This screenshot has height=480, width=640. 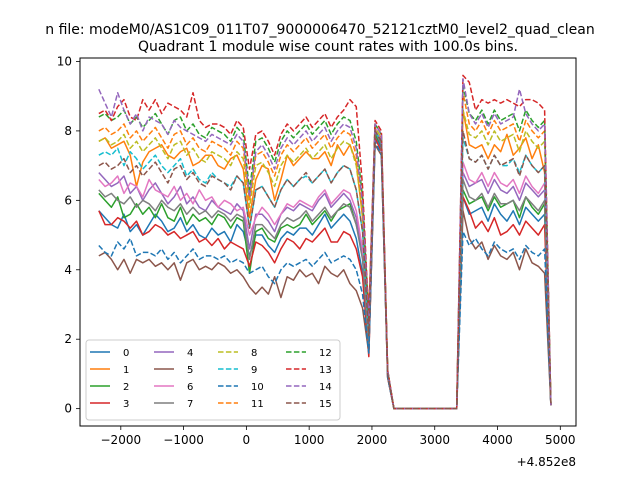 What do you see at coordinates (434, 440) in the screenshot?
I see `x-tick-label: 3000` at bounding box center [434, 440].